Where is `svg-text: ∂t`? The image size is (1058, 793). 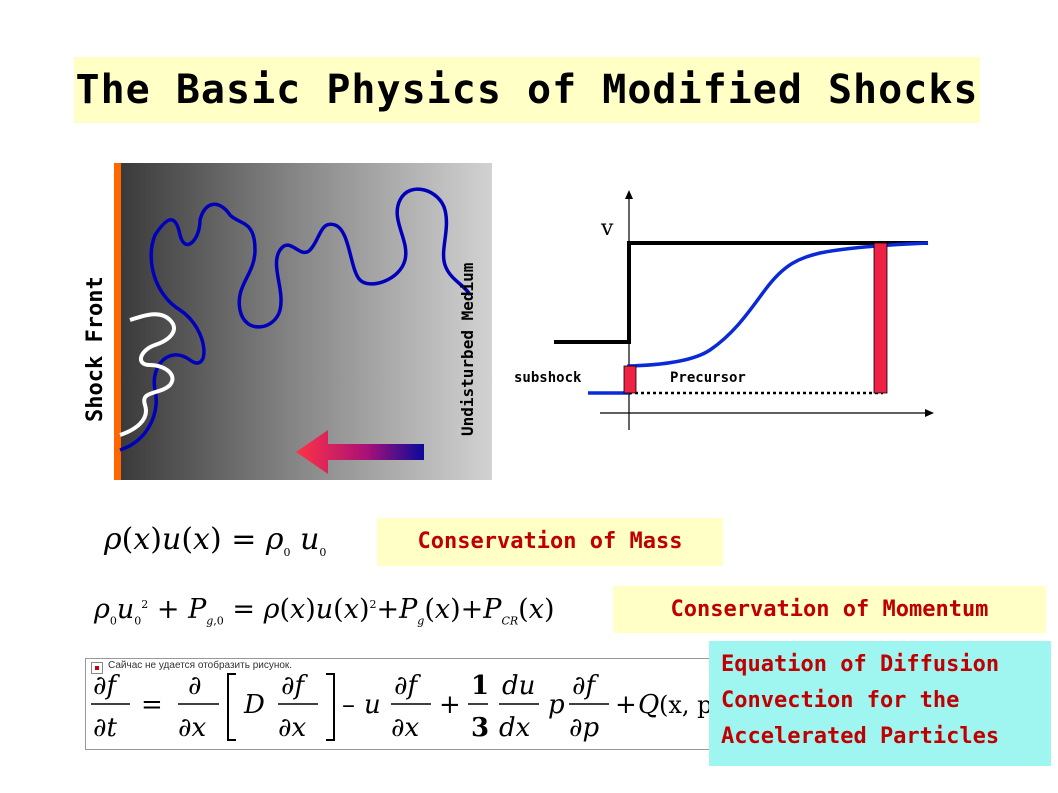
svg-text: ∂t is located at coordinates (105, 728).